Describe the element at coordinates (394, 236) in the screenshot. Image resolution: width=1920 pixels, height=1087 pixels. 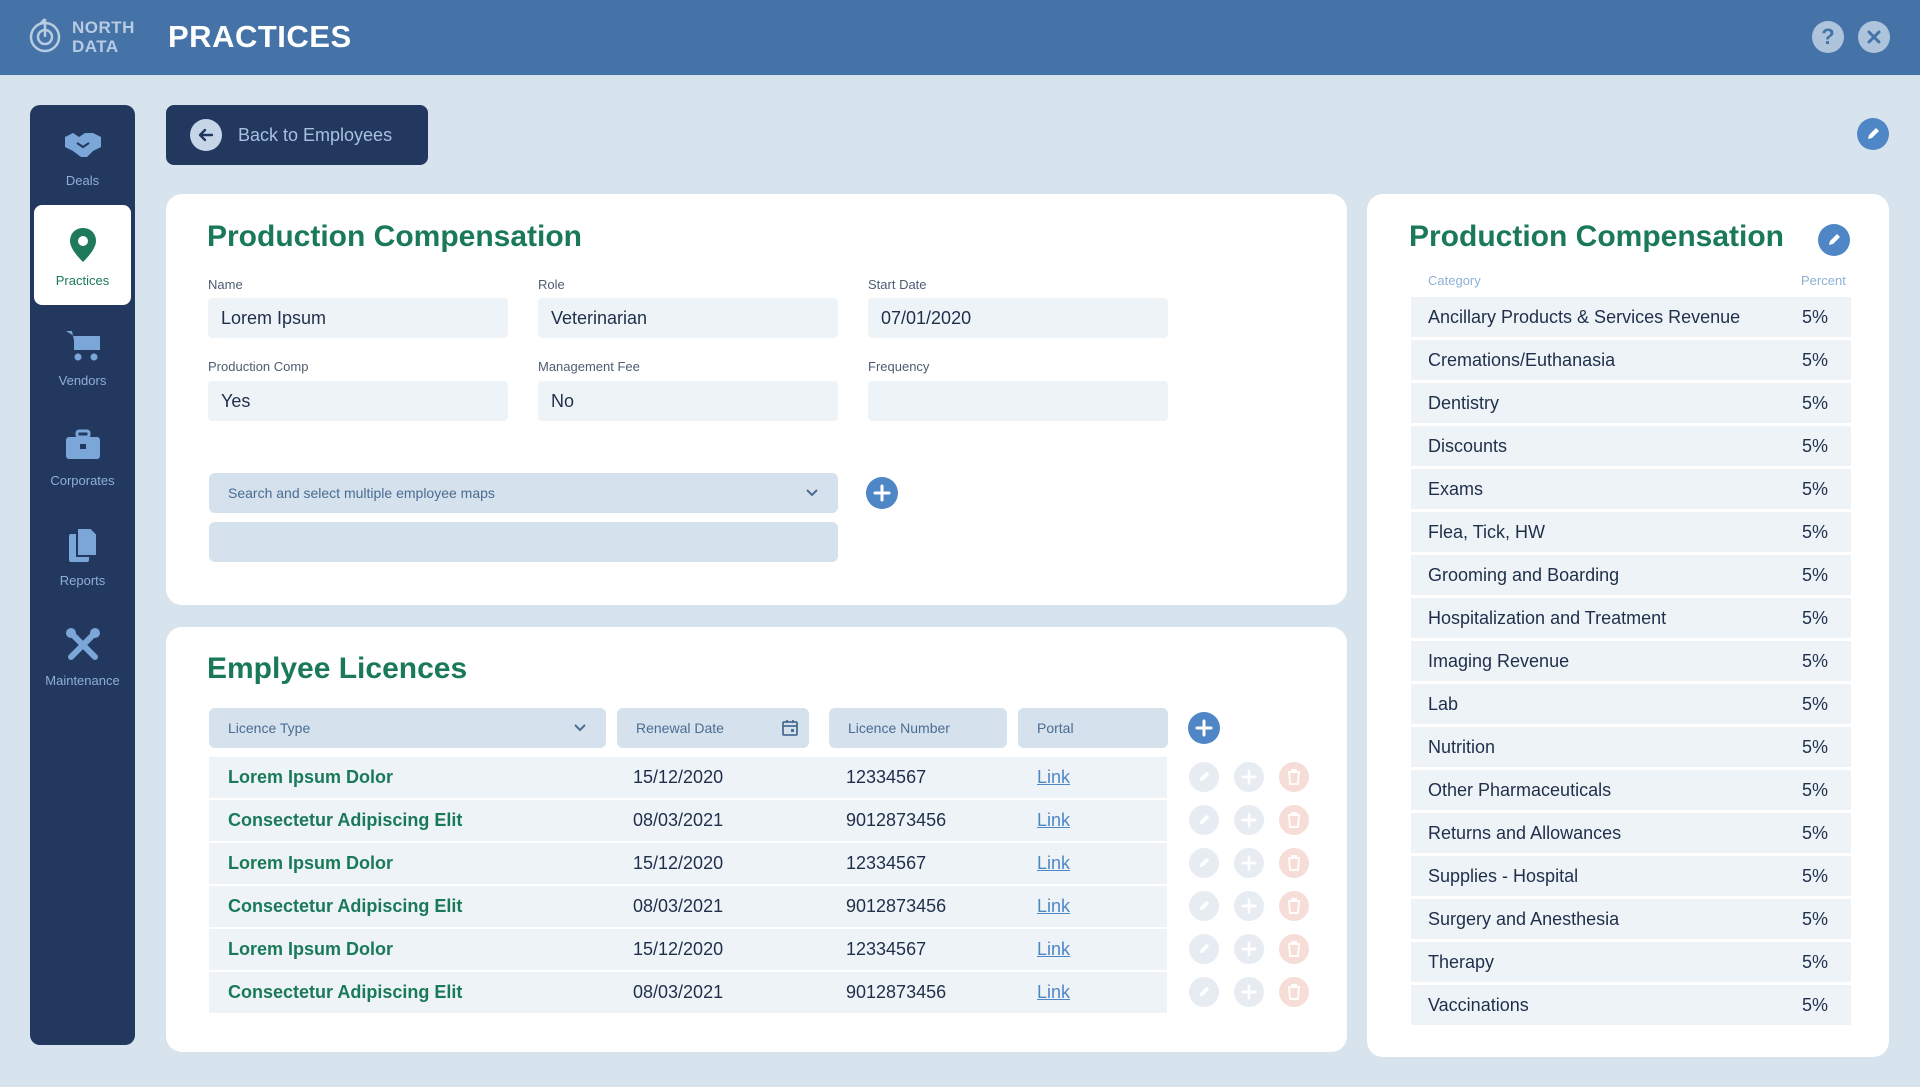
I see `production-comp-form-title: Production Compensation` at that location.